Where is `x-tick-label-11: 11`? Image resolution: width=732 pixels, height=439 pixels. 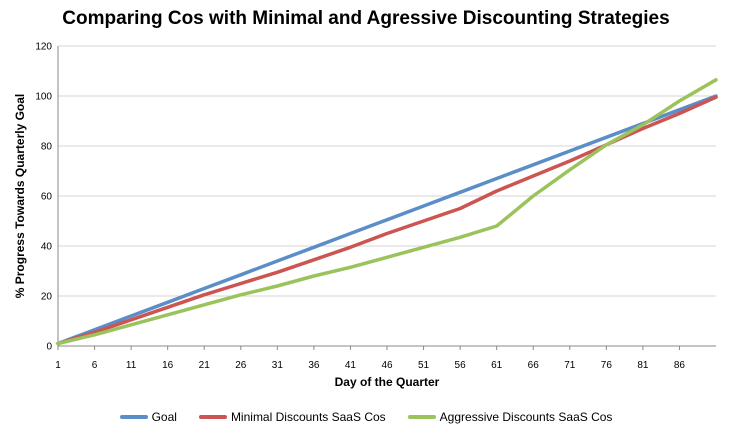
x-tick-label-11: 11 is located at coordinates (131, 365).